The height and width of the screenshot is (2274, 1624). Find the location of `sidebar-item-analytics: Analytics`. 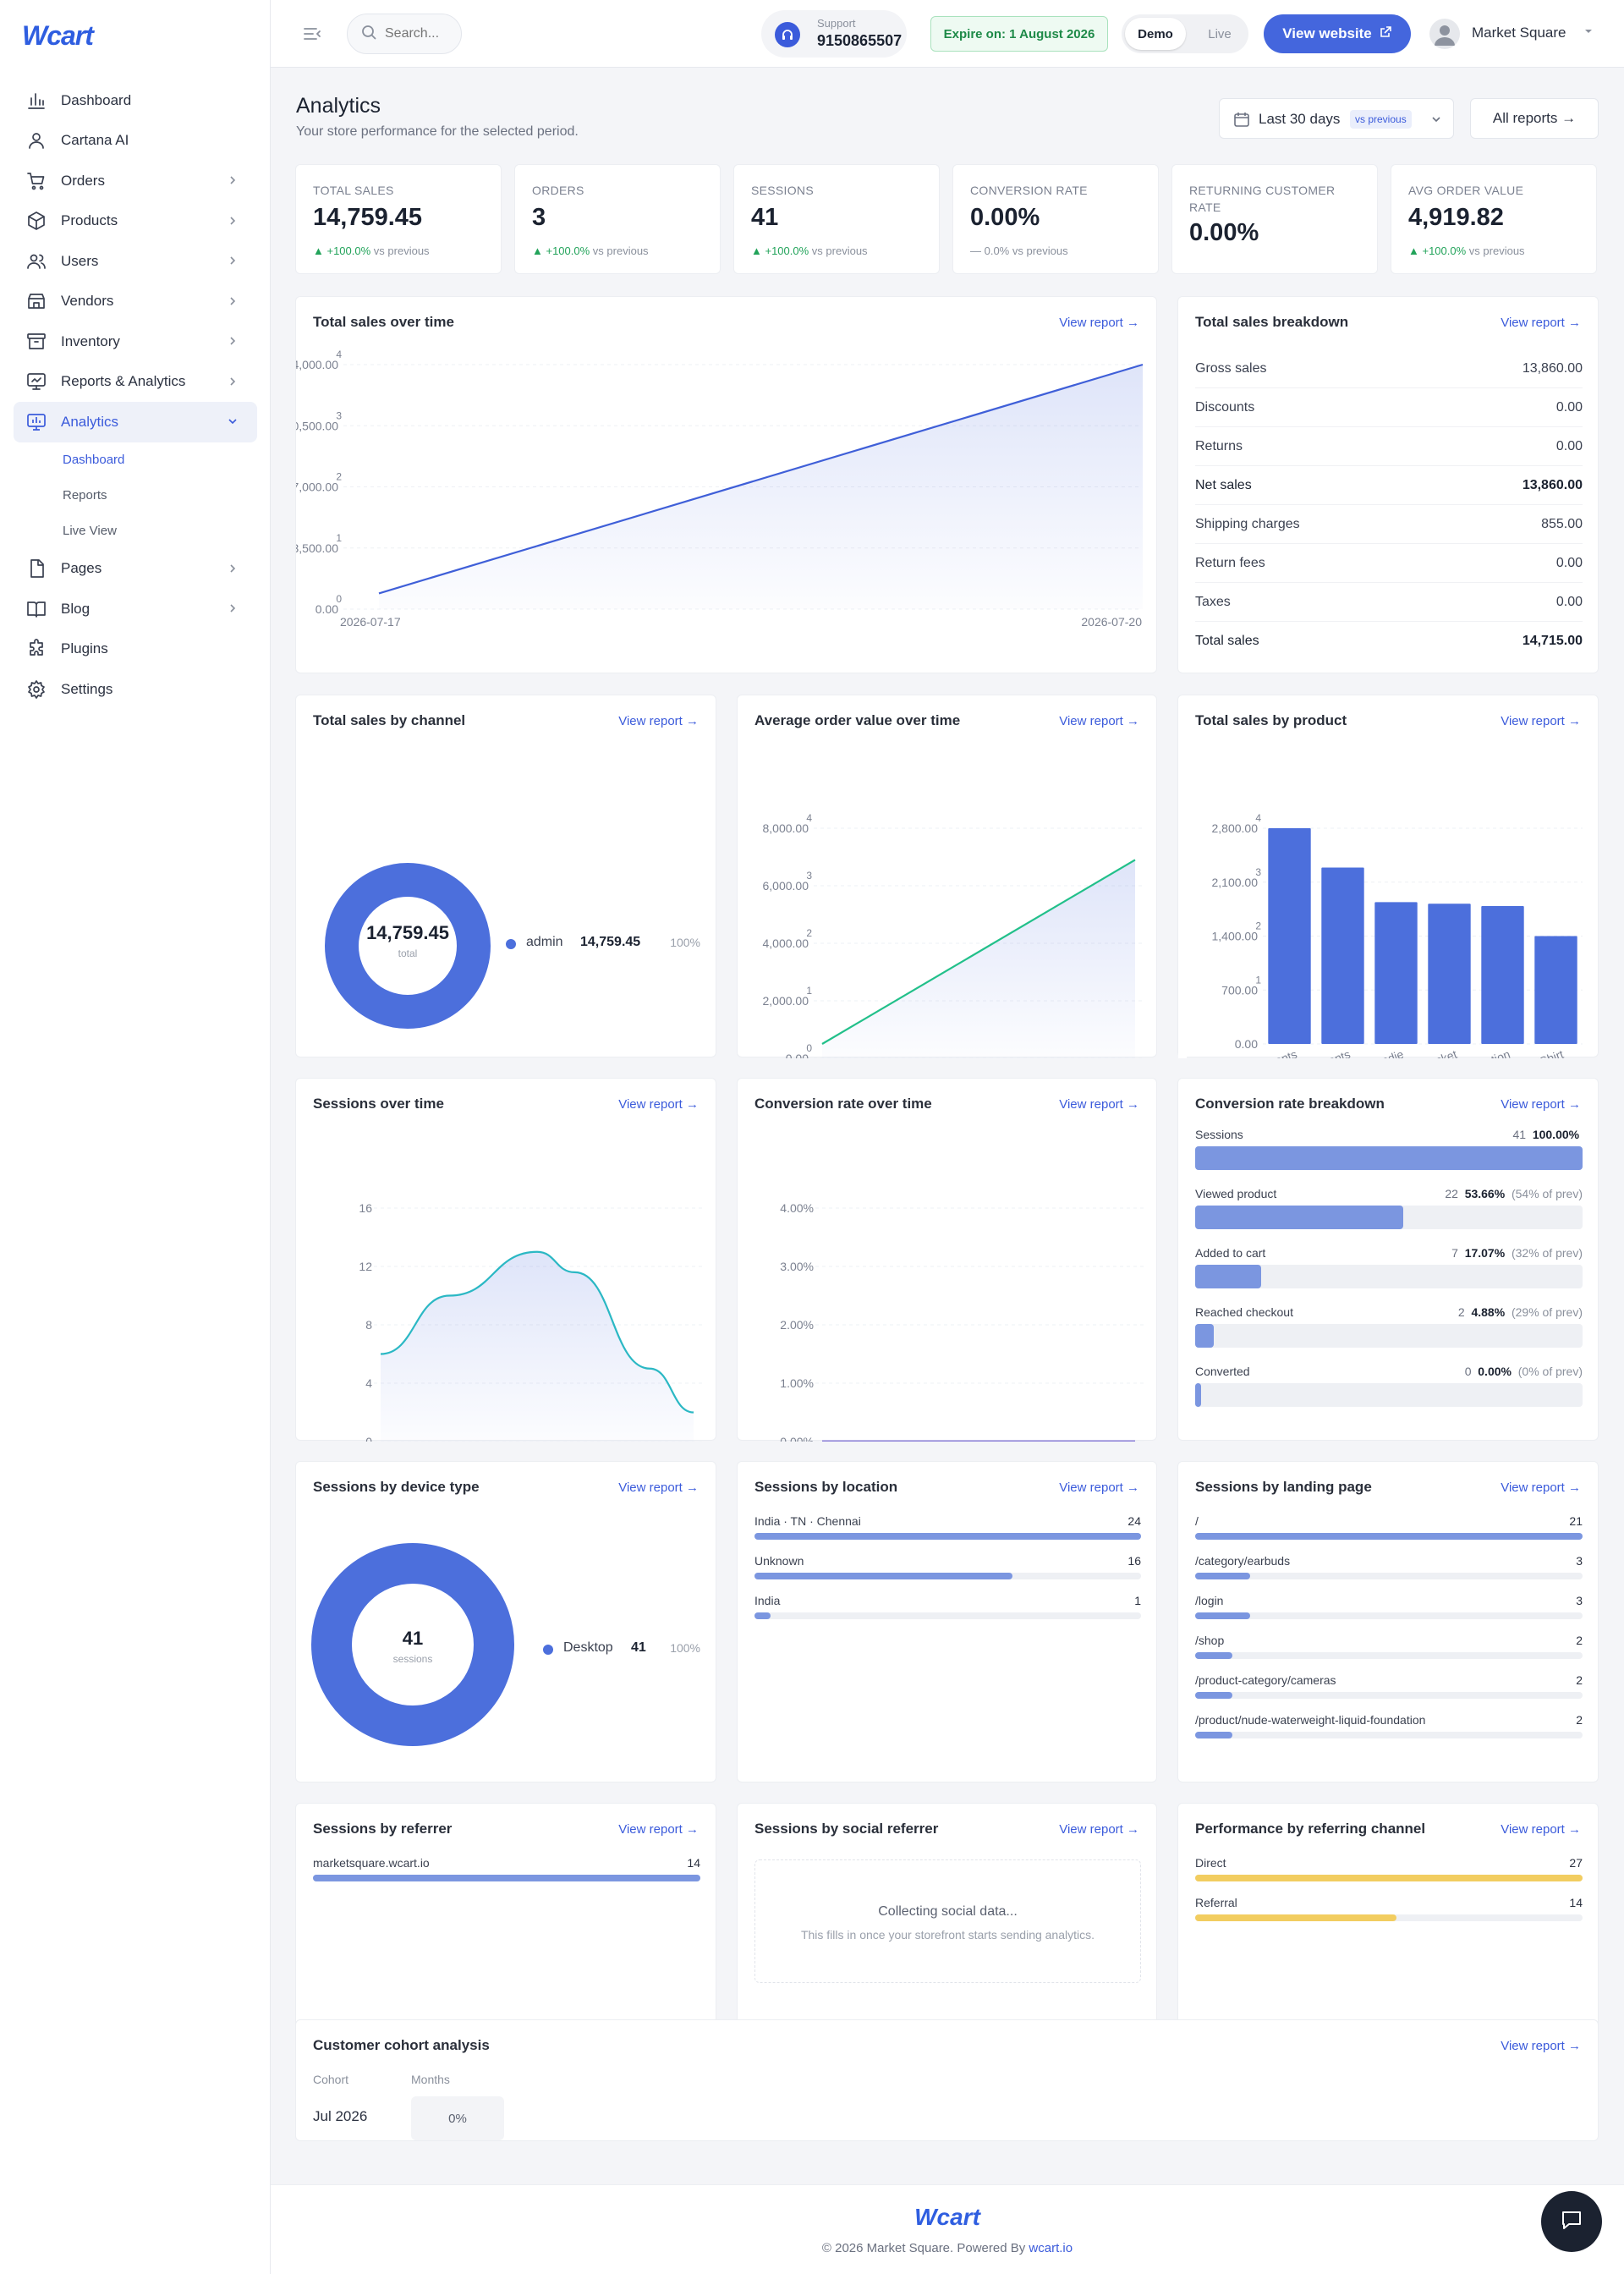

sidebar-item-analytics: Analytics is located at coordinates (135, 422).